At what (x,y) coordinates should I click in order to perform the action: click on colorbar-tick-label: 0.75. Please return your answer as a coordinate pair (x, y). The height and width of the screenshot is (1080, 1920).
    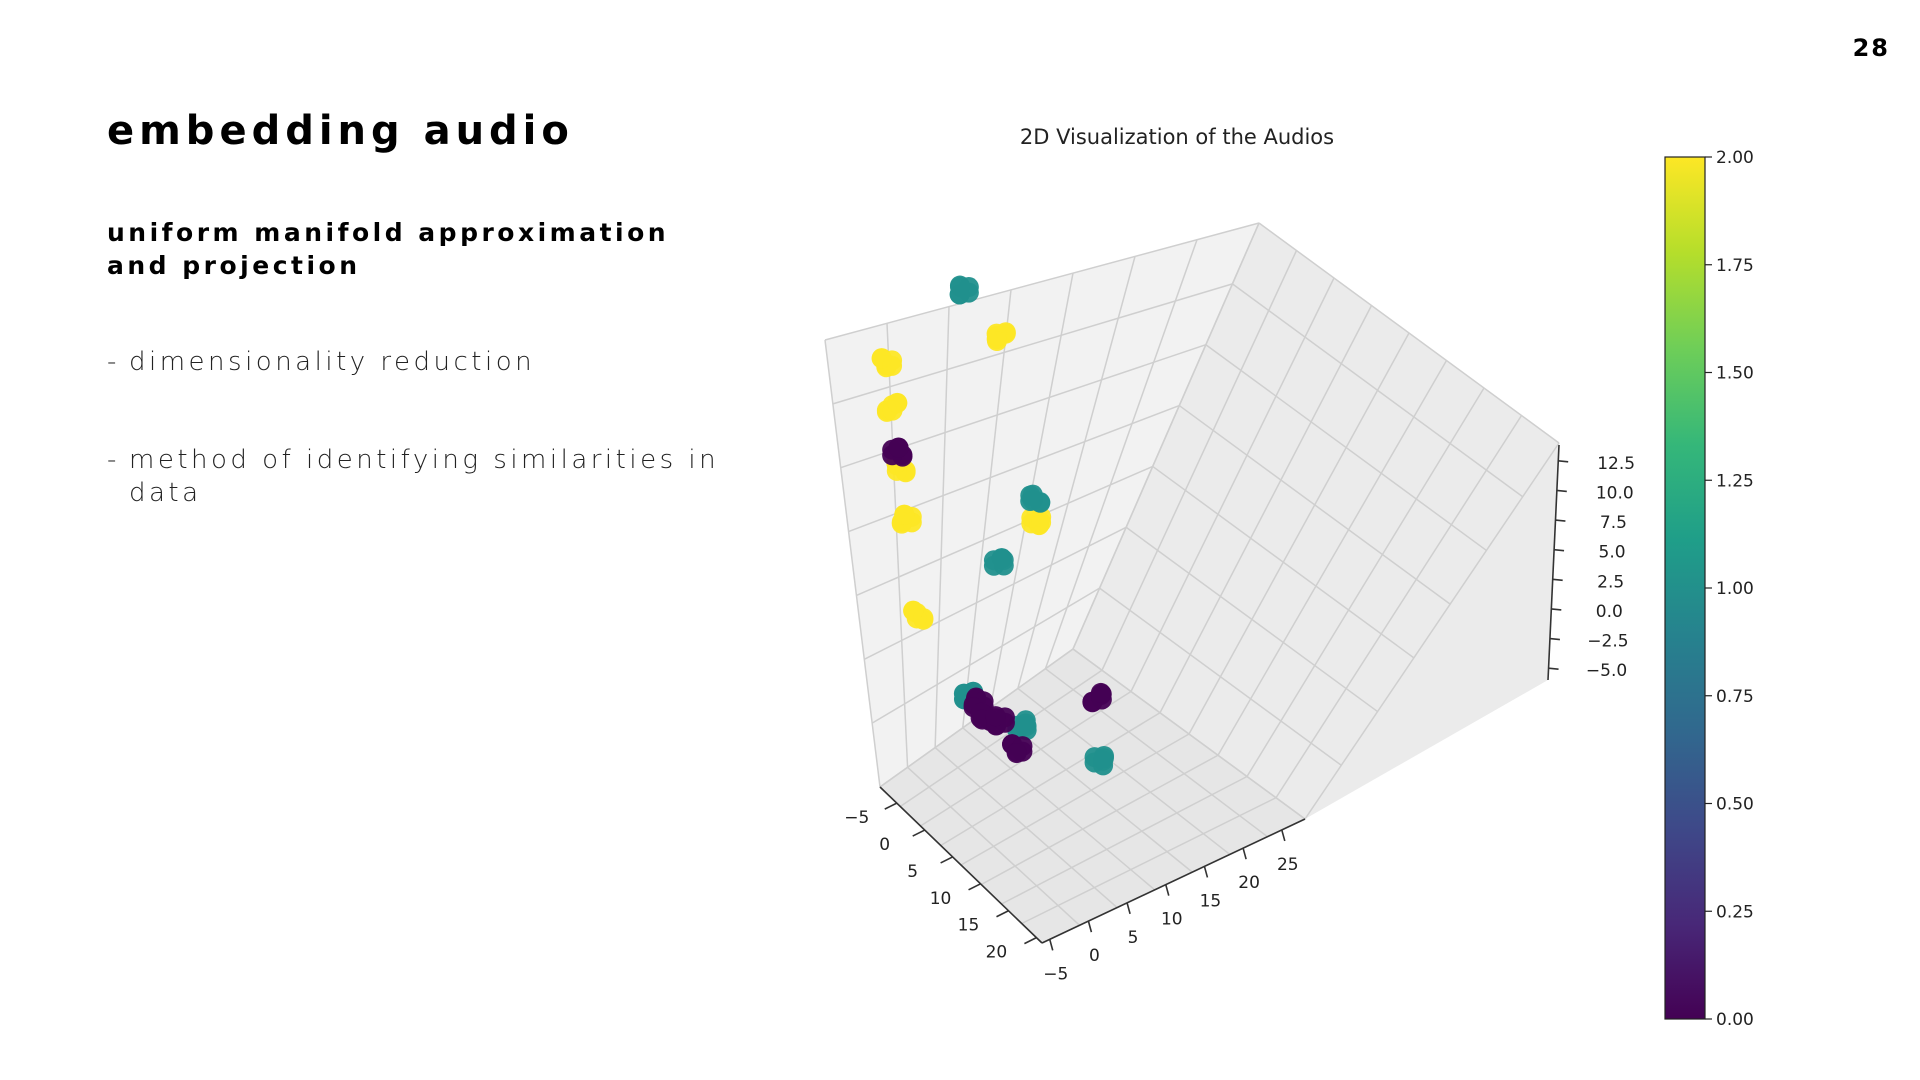
    Looking at the image, I should click on (1735, 697).